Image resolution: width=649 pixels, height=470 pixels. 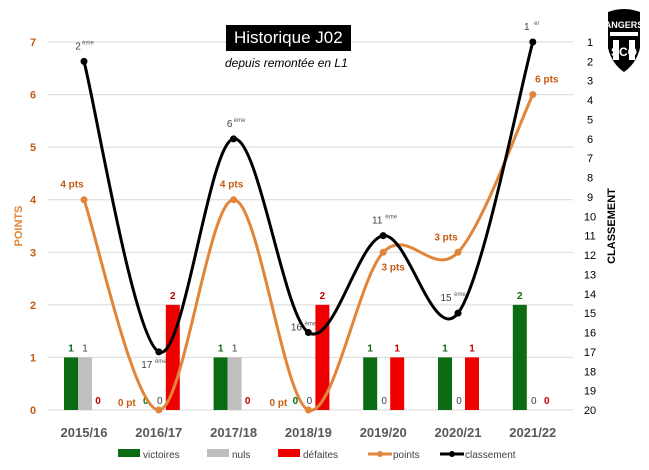 What do you see at coordinates (590, 159) in the screenshot?
I see `y2-tick-label: 7` at bounding box center [590, 159].